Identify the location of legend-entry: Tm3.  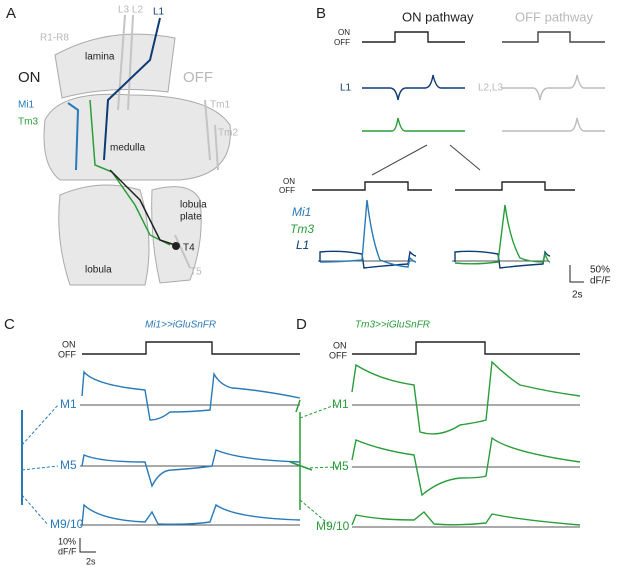
(302, 229).